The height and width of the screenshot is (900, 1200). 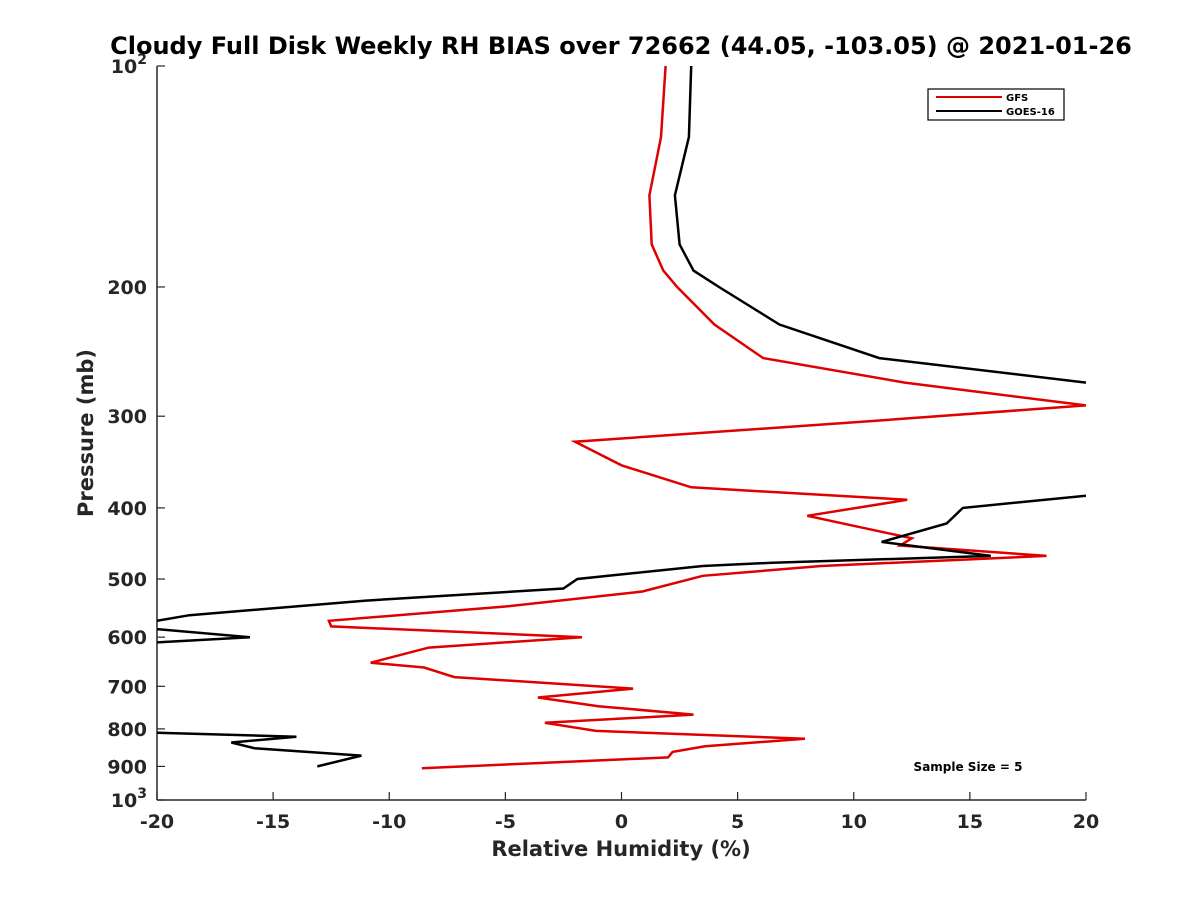 I want to click on x-tick-label: -10, so click(x=389, y=822).